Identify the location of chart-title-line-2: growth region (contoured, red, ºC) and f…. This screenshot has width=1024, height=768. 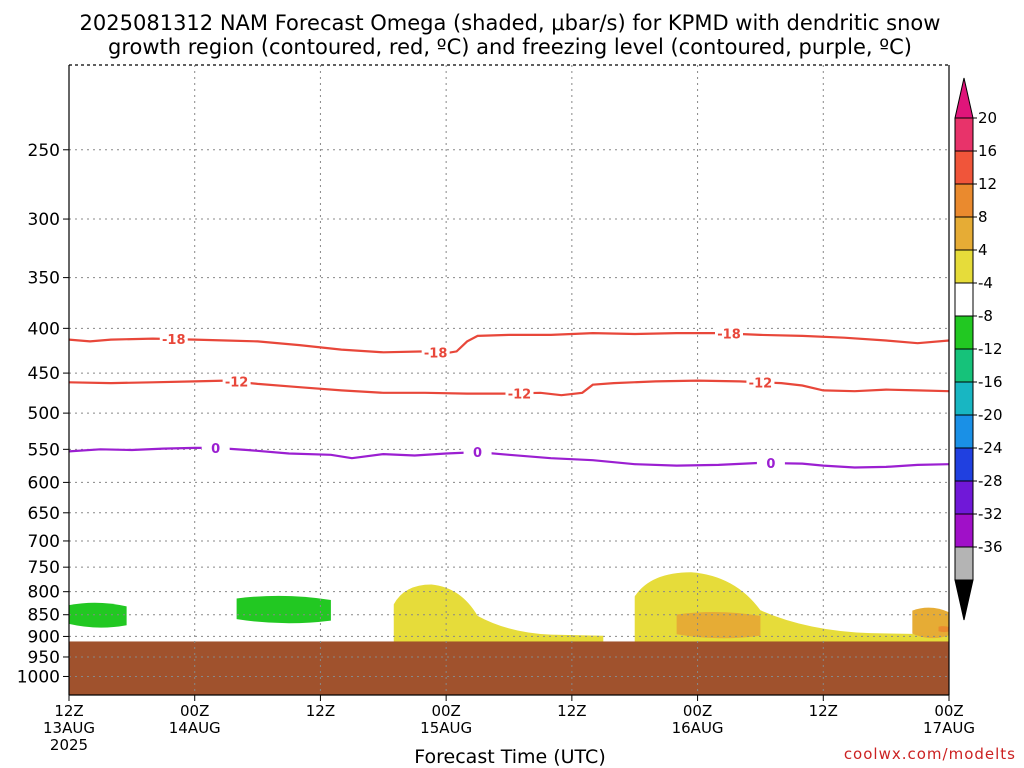
(510, 47).